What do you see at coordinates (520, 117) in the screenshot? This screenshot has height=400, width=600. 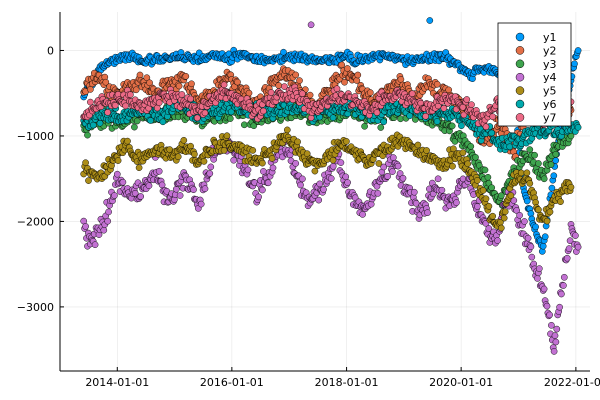 I see `legend-marker-y7` at bounding box center [520, 117].